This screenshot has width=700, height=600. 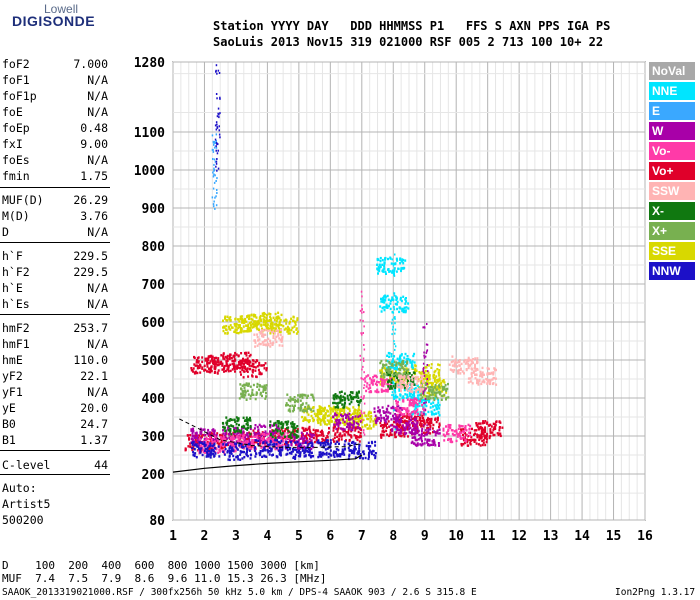 I want to click on param-value: N/A, so click(x=97, y=304).